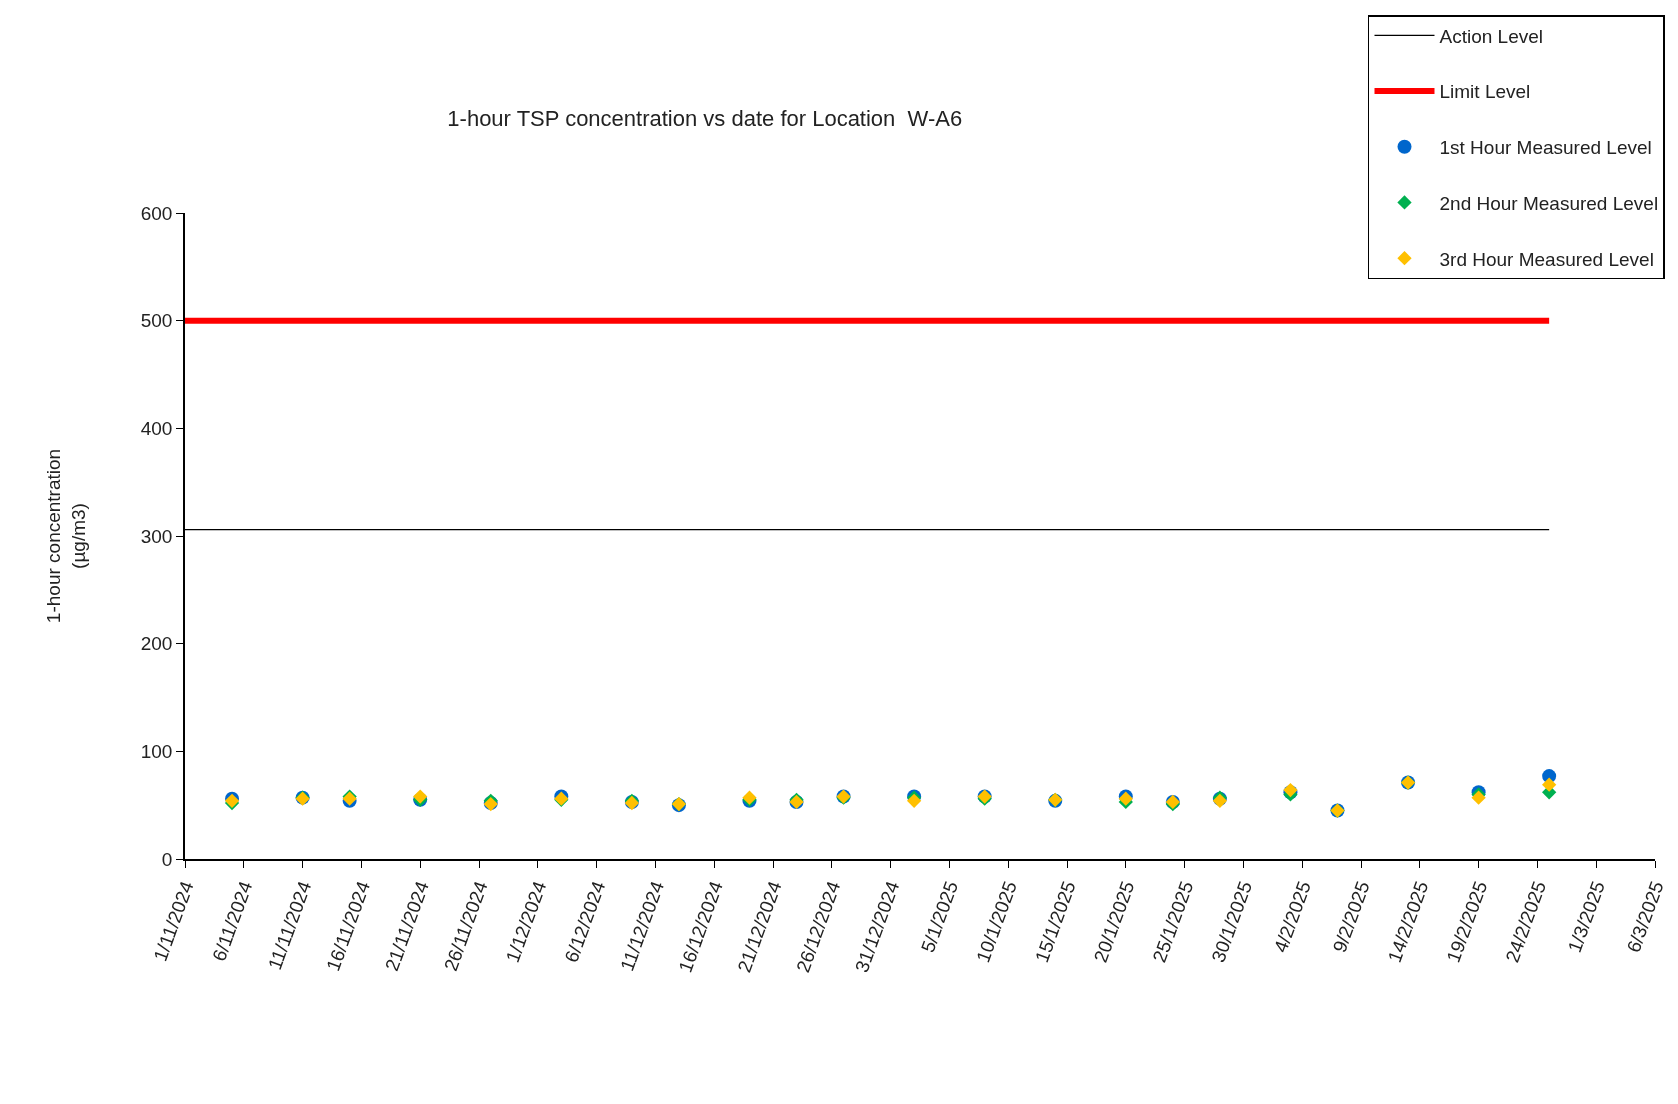 This screenshot has width=1678, height=1104. What do you see at coordinates (66, 536) in the screenshot?
I see `y-axis-title: 1-hour concentration (µg/m3)` at bounding box center [66, 536].